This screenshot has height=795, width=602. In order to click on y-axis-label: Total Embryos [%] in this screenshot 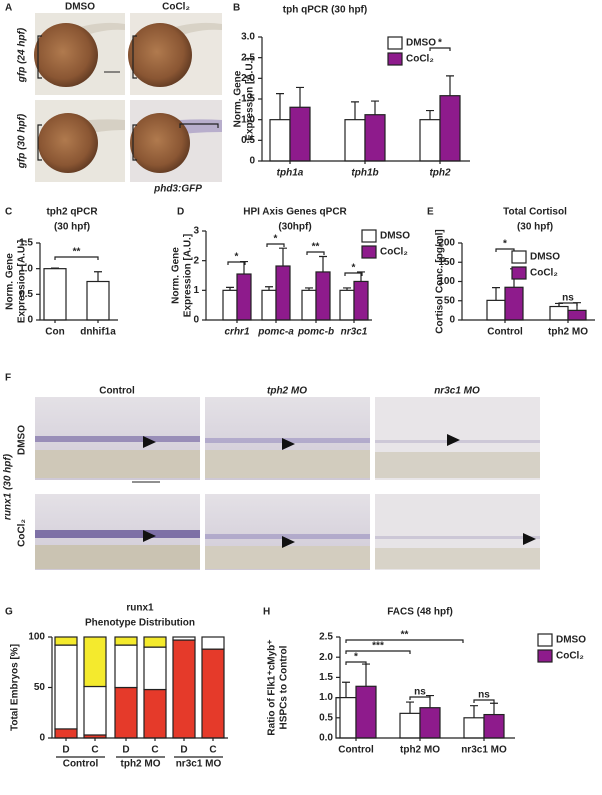, I will do `click(15, 687)`.